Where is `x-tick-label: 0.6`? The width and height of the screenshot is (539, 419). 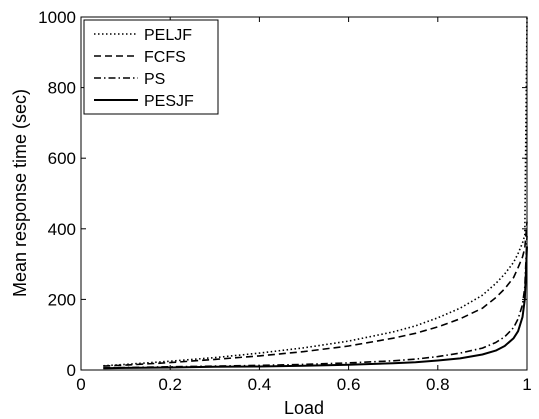
x-tick-label: 0.6 is located at coordinates (349, 384).